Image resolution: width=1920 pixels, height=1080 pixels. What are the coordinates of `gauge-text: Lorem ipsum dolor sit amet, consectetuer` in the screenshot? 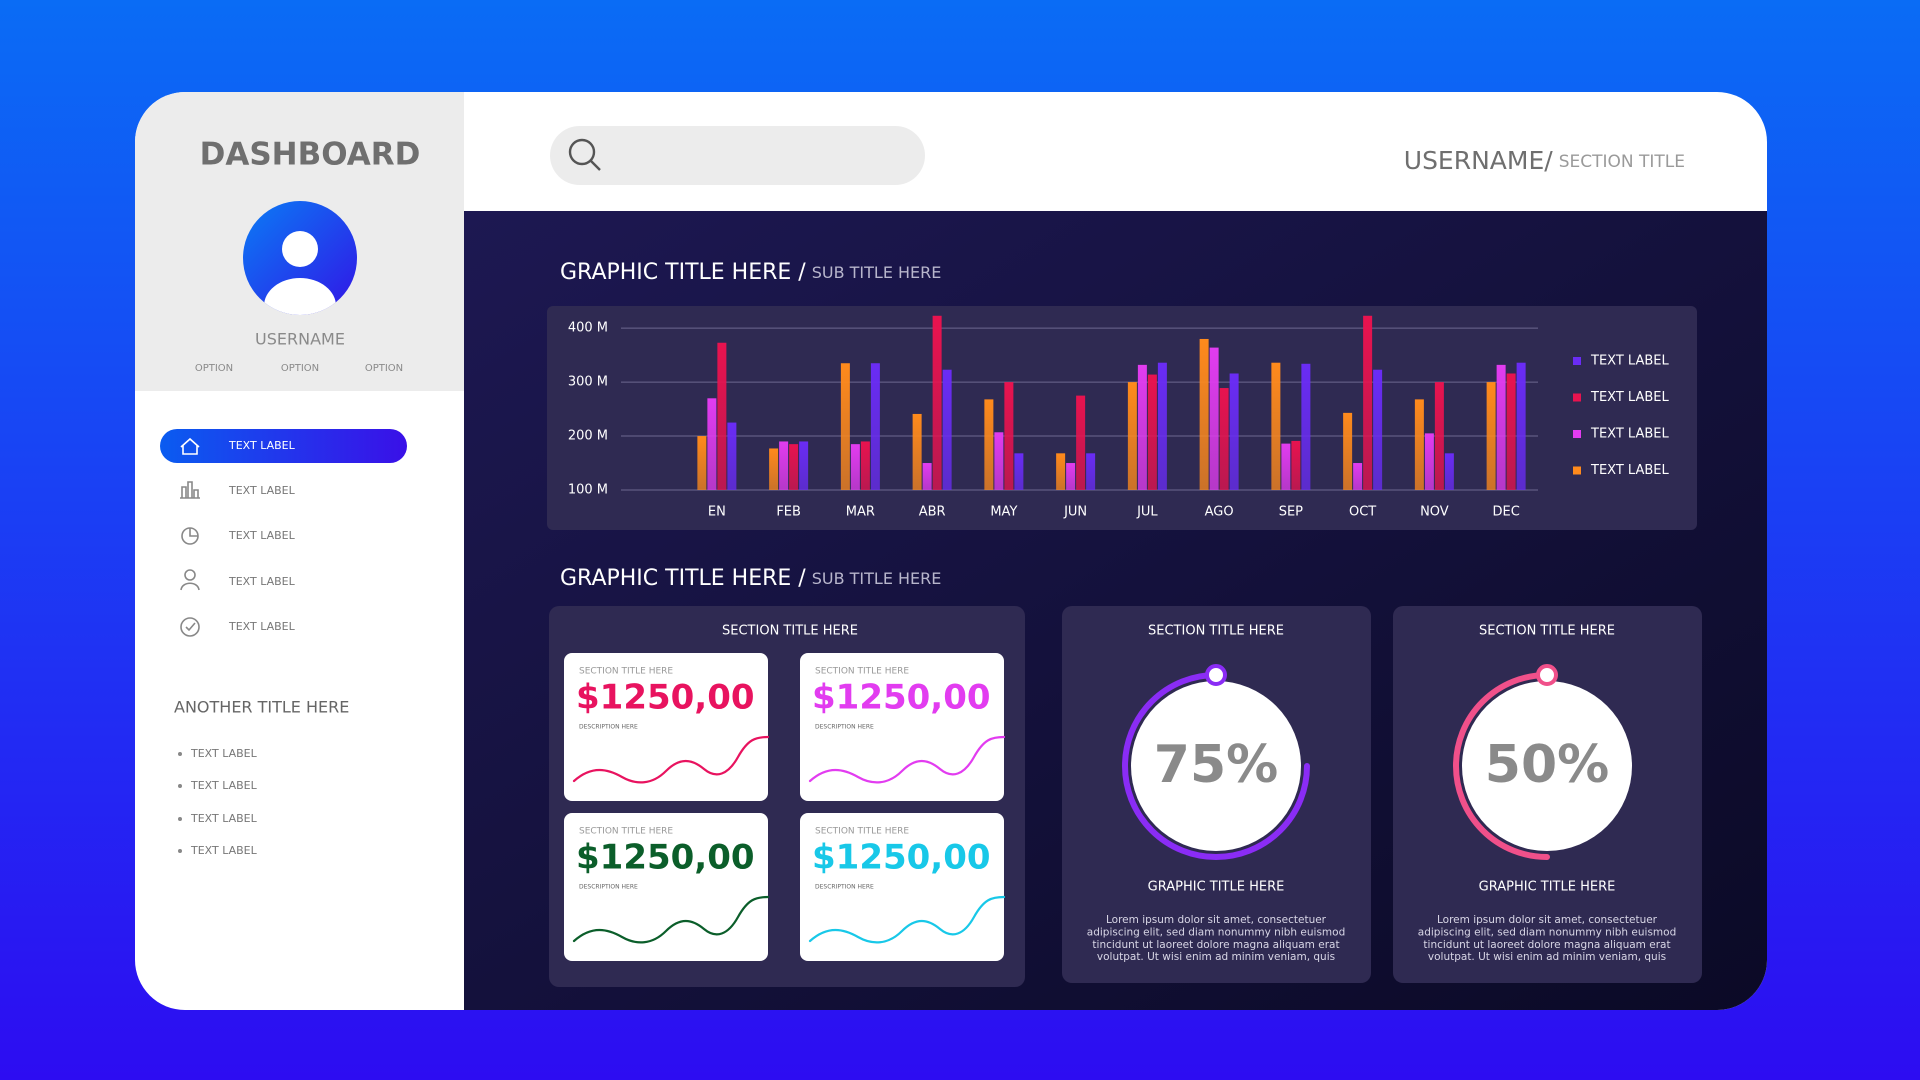 It's located at (1216, 920).